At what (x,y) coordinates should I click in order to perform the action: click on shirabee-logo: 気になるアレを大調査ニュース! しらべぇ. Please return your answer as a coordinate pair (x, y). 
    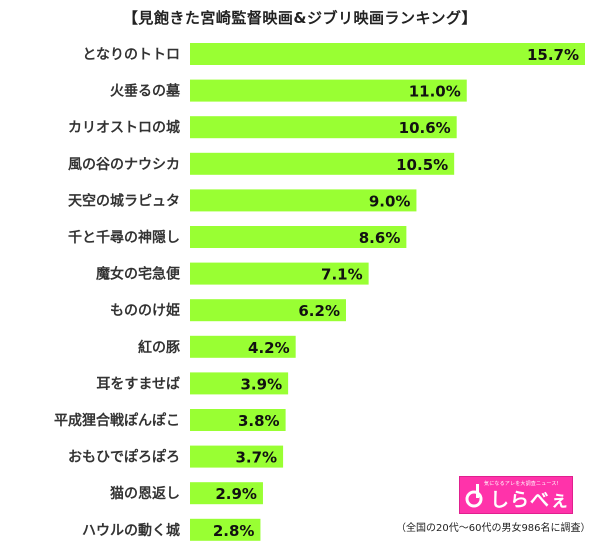
    Looking at the image, I should click on (516, 495).